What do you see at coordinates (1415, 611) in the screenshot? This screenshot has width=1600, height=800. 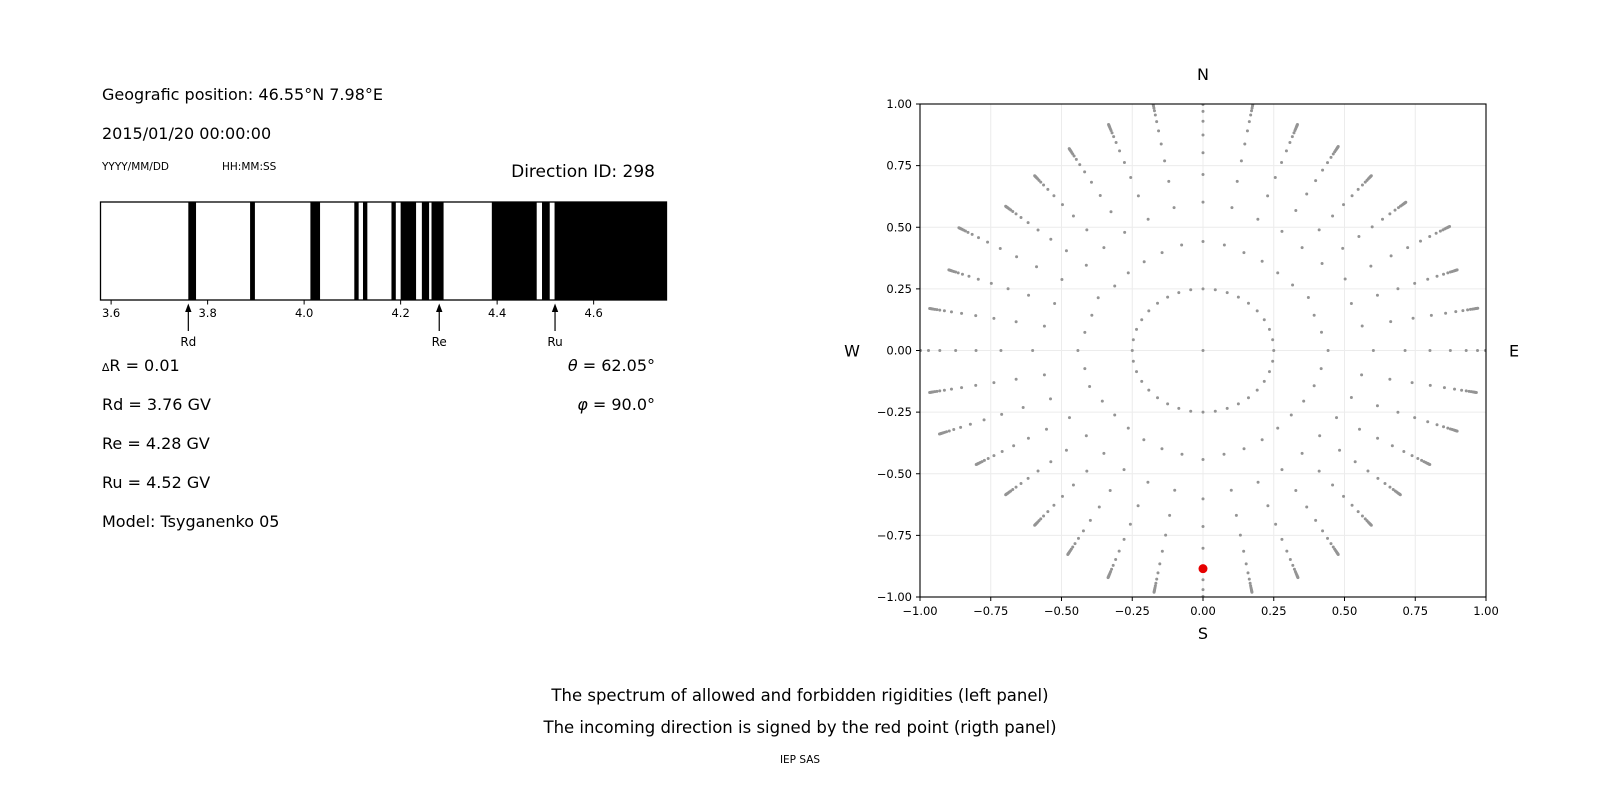 I see `x-tick-label: 0.75` at bounding box center [1415, 611].